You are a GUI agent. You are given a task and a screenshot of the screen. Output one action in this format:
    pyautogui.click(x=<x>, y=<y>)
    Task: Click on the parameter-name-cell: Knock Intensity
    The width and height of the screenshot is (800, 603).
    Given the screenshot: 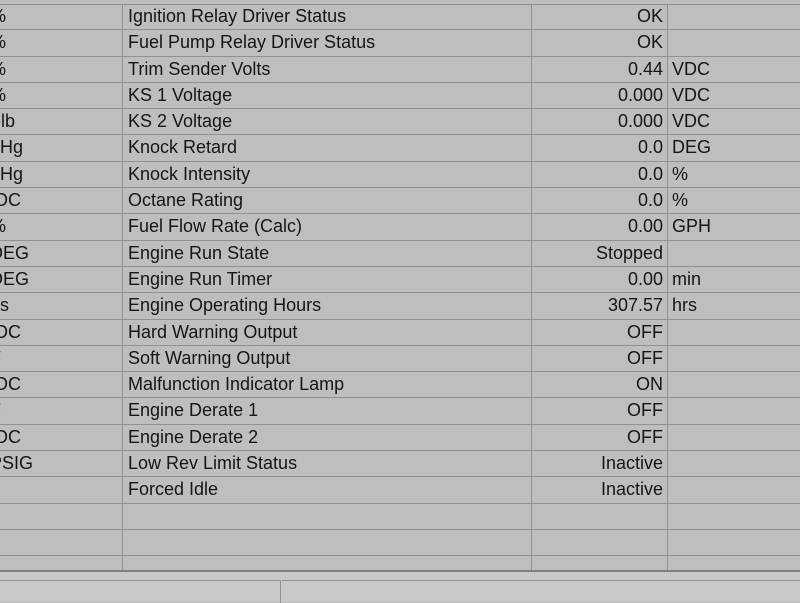 What is the action you would take?
    pyautogui.click(x=327, y=174)
    